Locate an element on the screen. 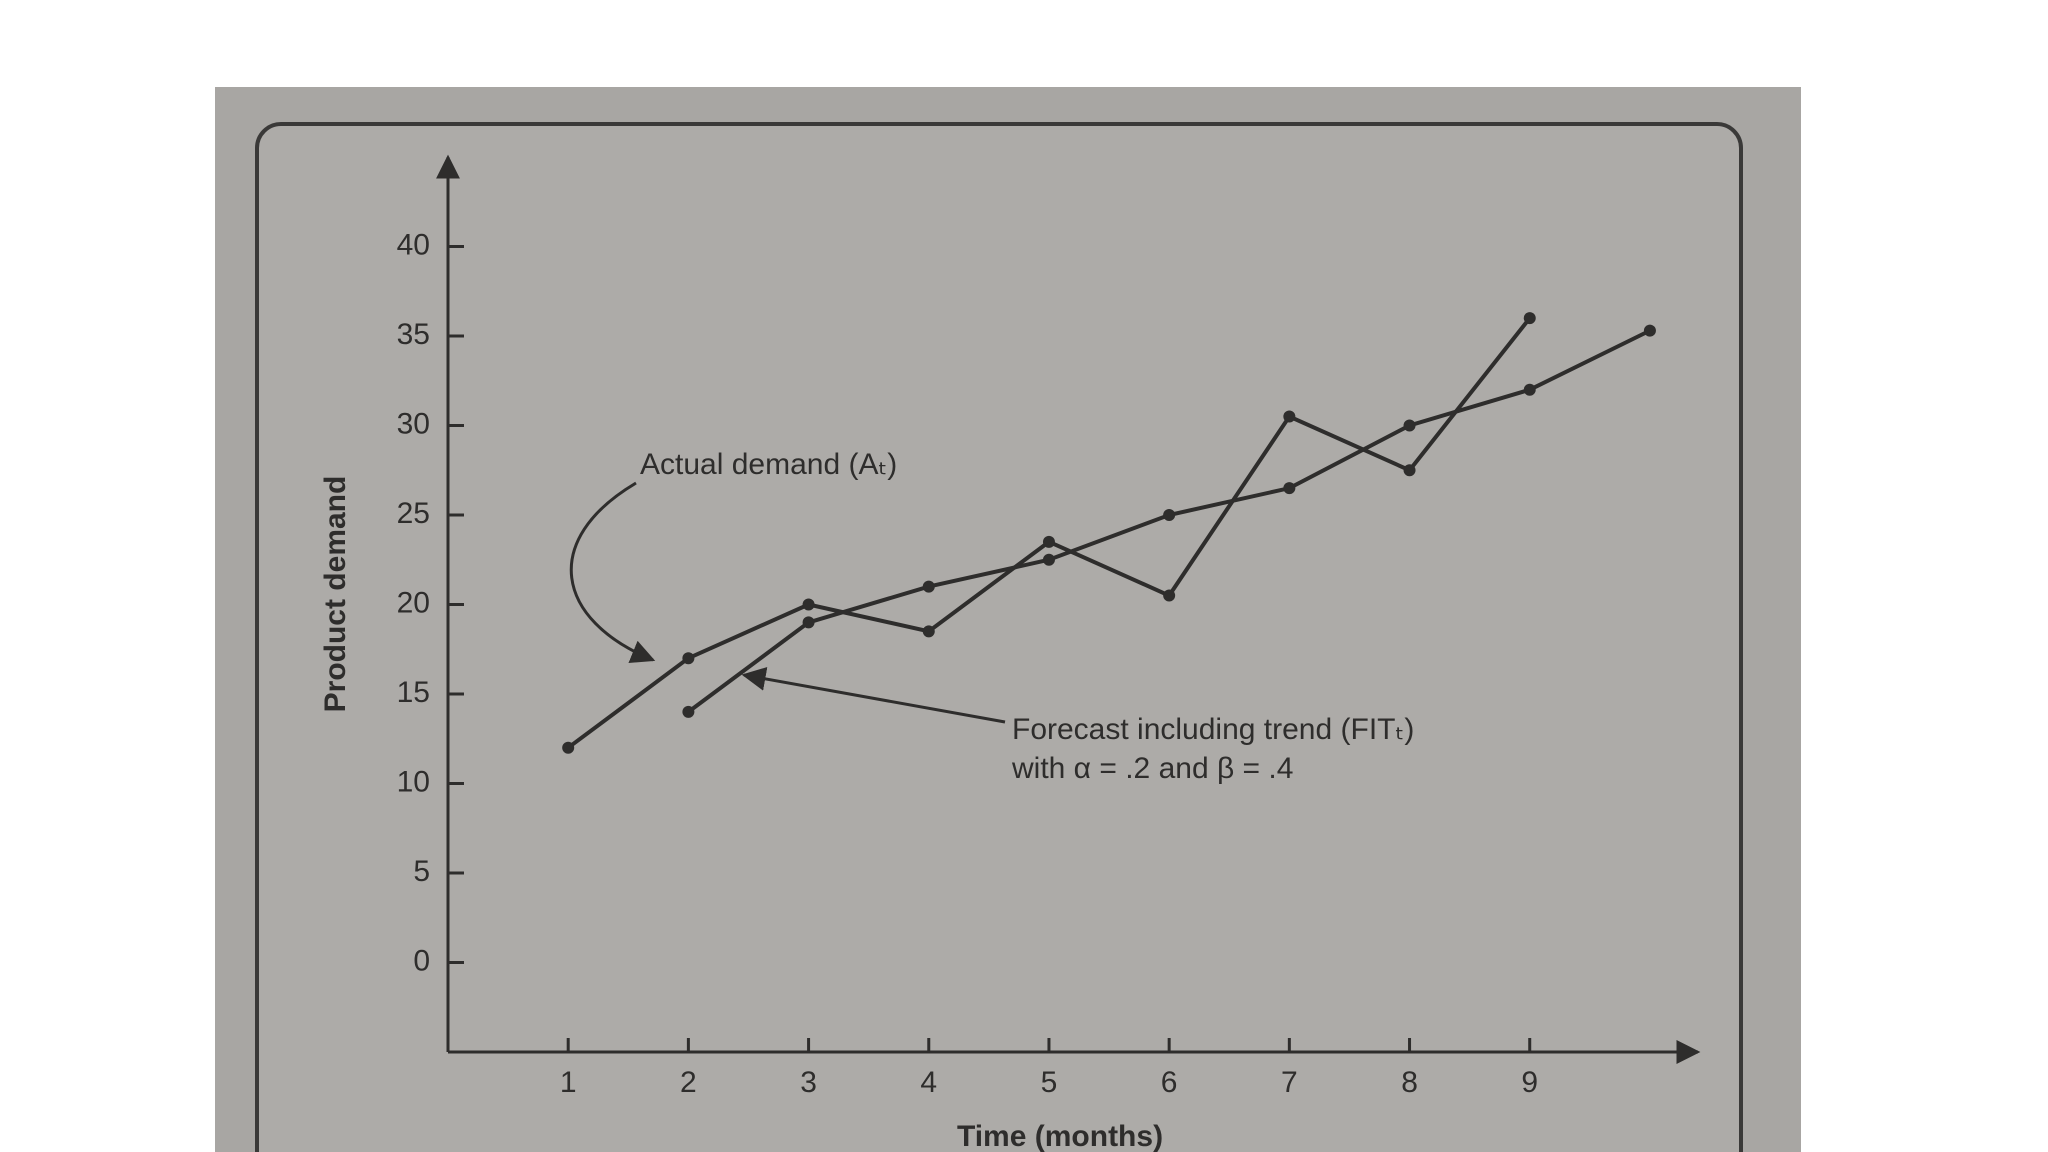 This screenshot has width=2048, height=1152. x-tick-label: 7 is located at coordinates (1289, 1082).